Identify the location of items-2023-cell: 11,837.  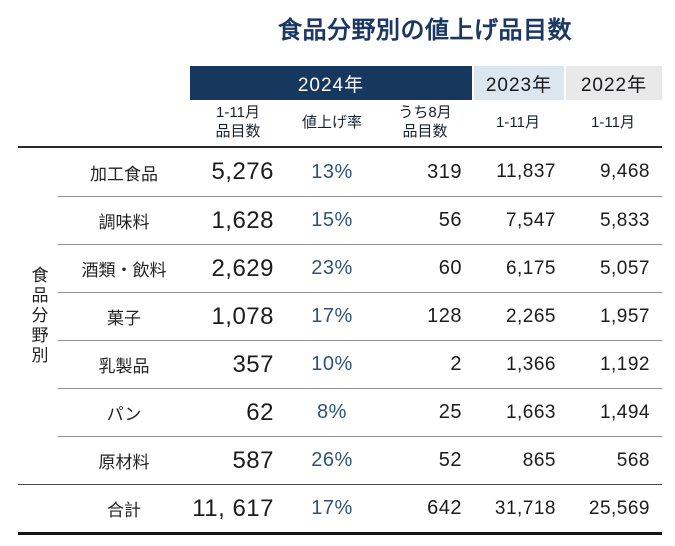
(526, 171).